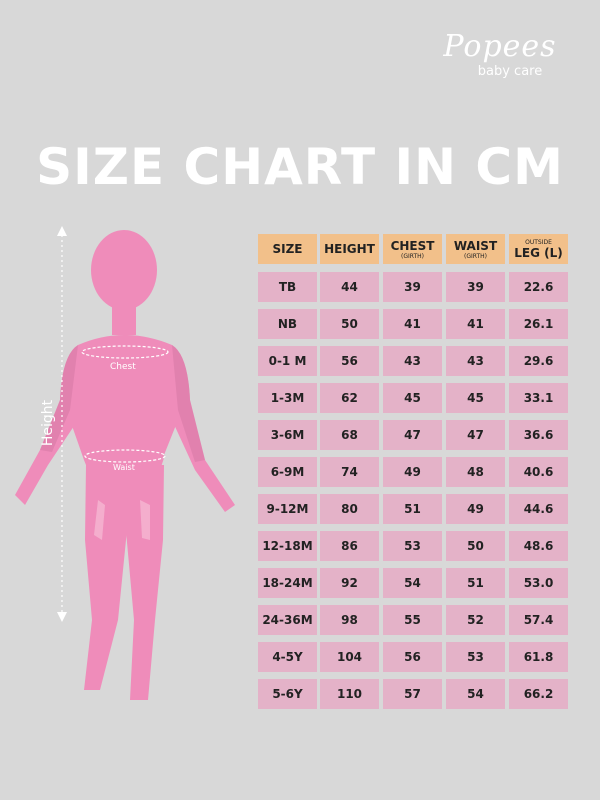  I want to click on table-cell: 24-36M, so click(287, 620).